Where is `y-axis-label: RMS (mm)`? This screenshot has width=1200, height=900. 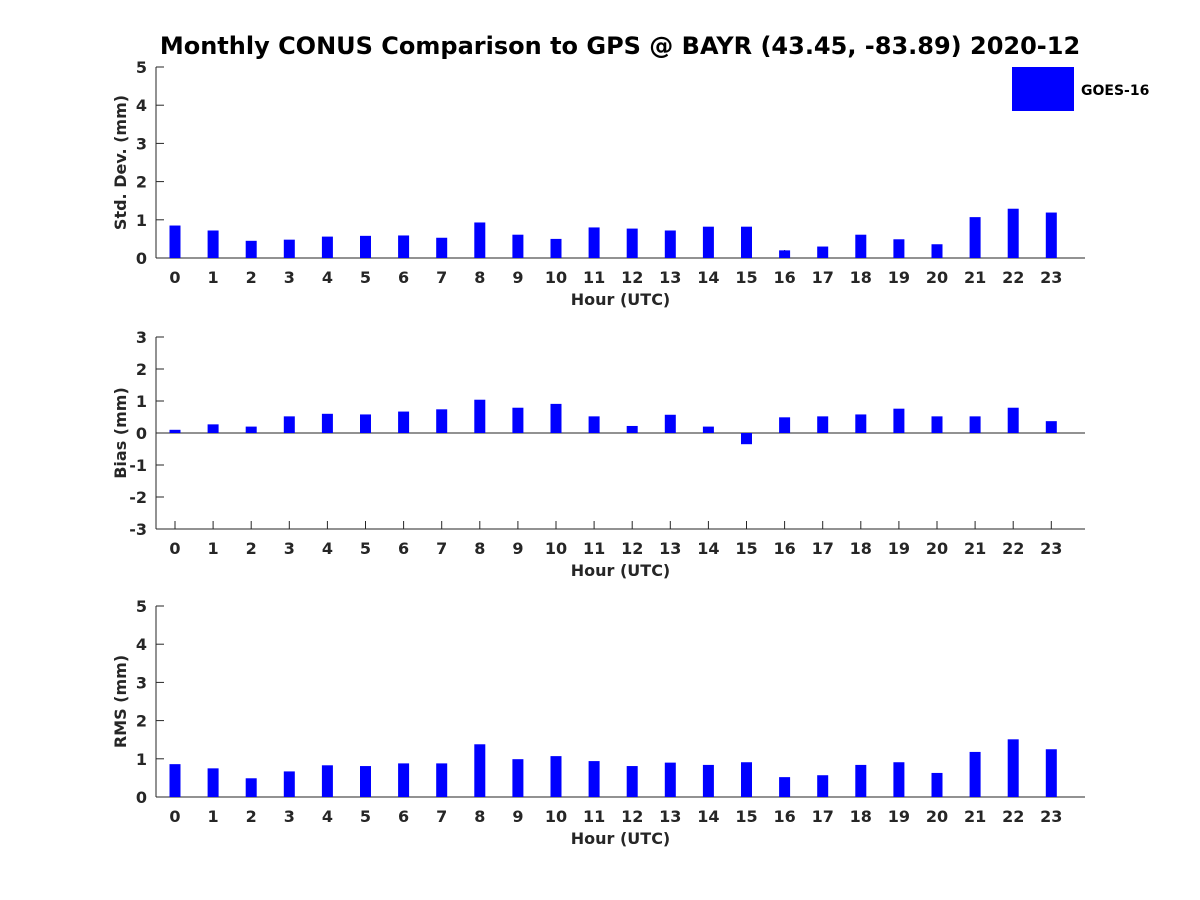
y-axis-label: RMS (mm) is located at coordinates (120, 701).